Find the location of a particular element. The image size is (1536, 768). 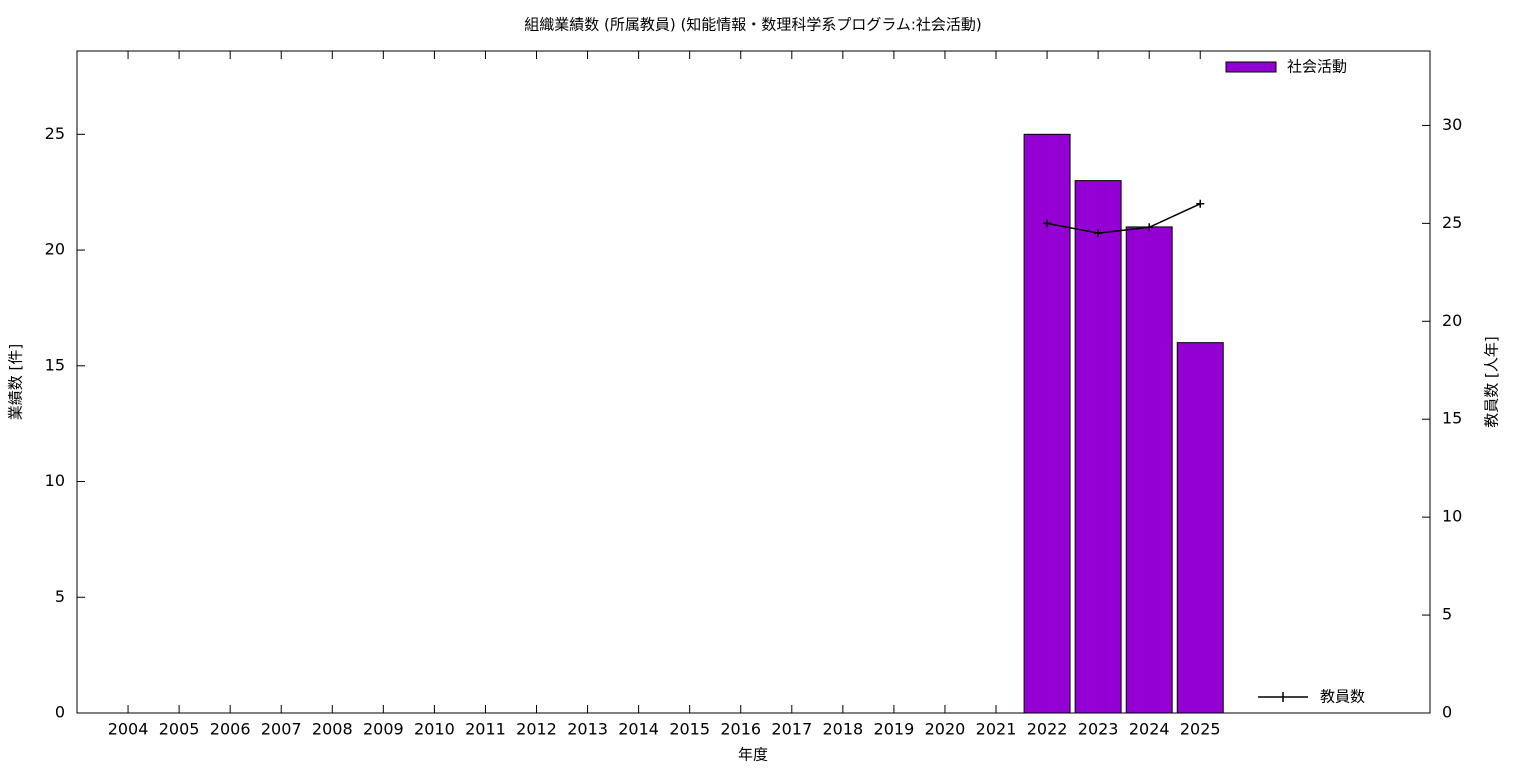

chart-title: 組織業績数 (所属教員) (知能情報・数理科学系プログラム:社会活動) is located at coordinates (753, 25).